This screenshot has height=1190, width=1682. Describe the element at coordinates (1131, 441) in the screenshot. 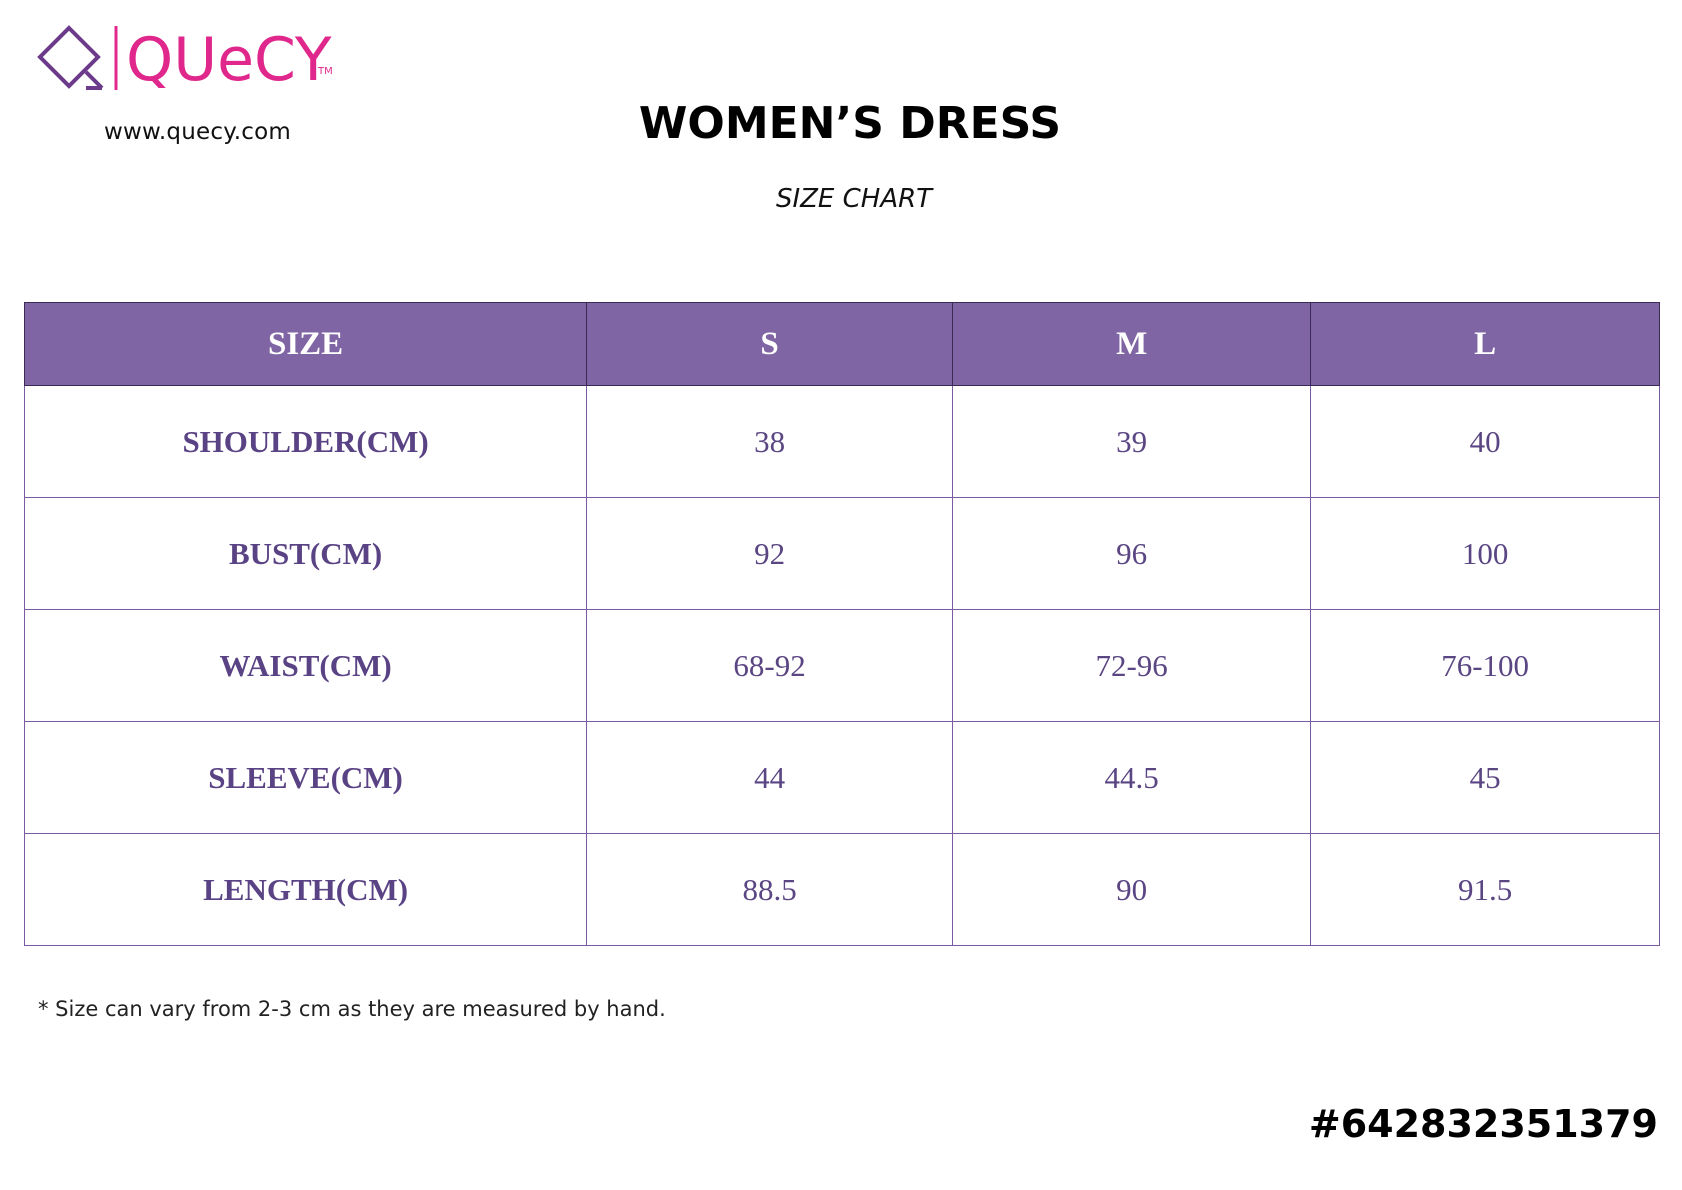

I see `table-cell: 39` at that location.